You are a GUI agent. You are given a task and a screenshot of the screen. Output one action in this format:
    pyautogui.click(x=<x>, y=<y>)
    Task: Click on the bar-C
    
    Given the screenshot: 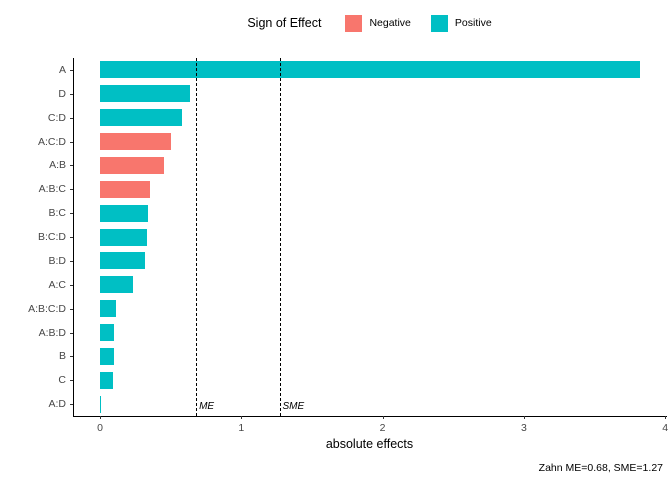 What is the action you would take?
    pyautogui.click(x=106, y=380)
    